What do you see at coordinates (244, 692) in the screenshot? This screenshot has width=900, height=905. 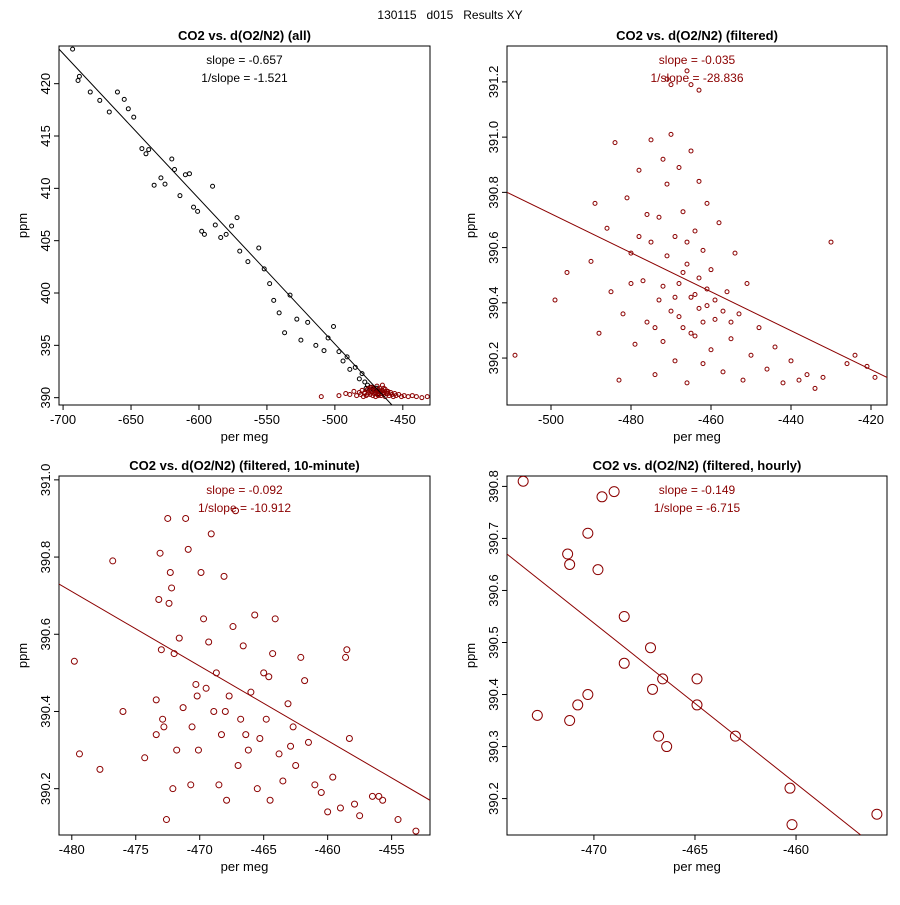 I see `regression-line` at bounding box center [244, 692].